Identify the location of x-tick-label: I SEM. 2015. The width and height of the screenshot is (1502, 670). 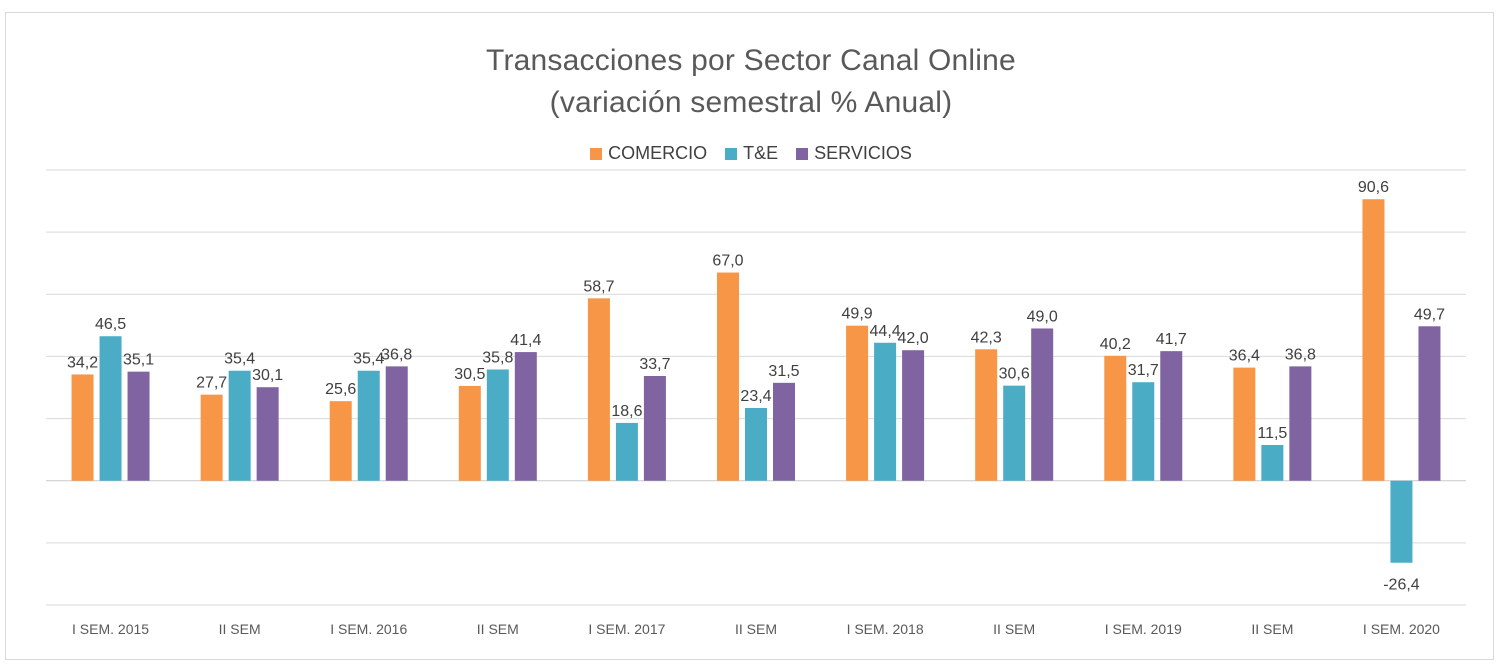
(110, 629).